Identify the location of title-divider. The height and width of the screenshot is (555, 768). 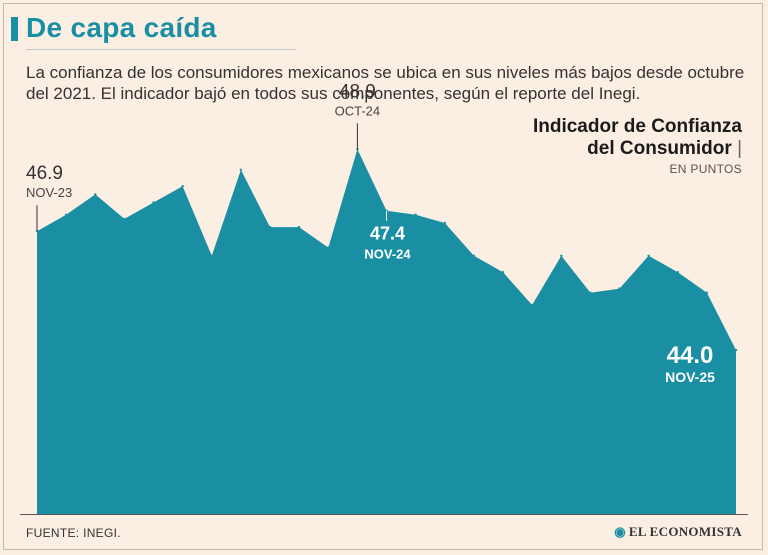
(161, 49).